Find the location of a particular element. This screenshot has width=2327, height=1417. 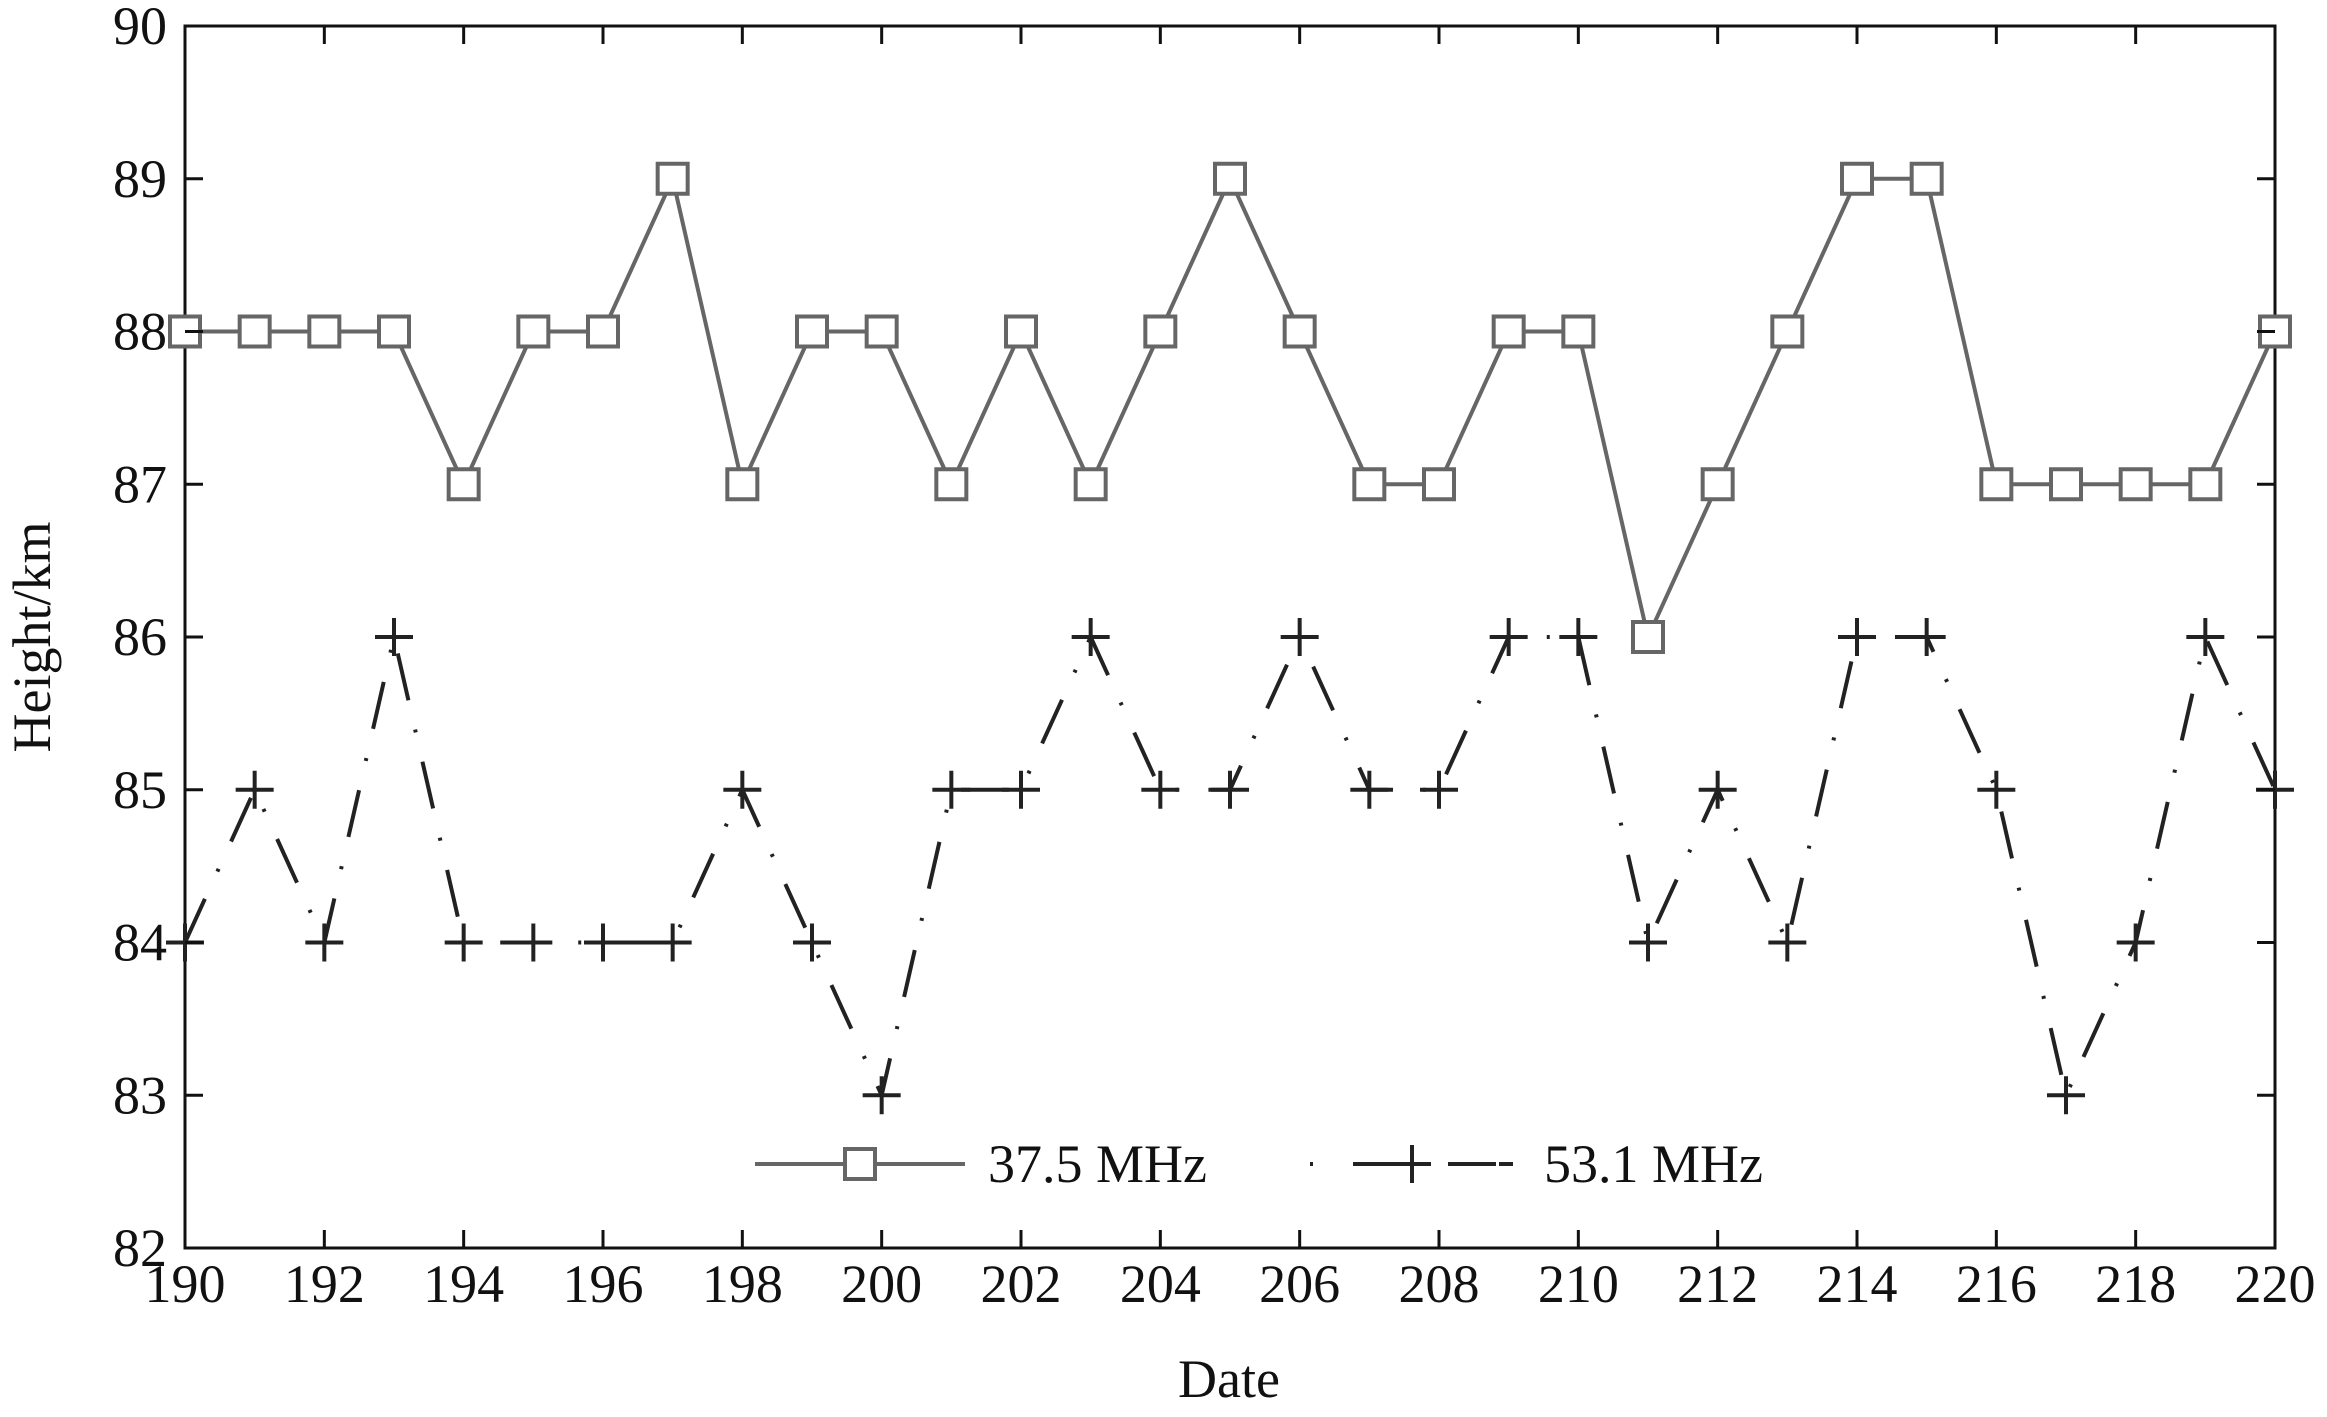

y-tick-label: 87 is located at coordinates (140, 484).